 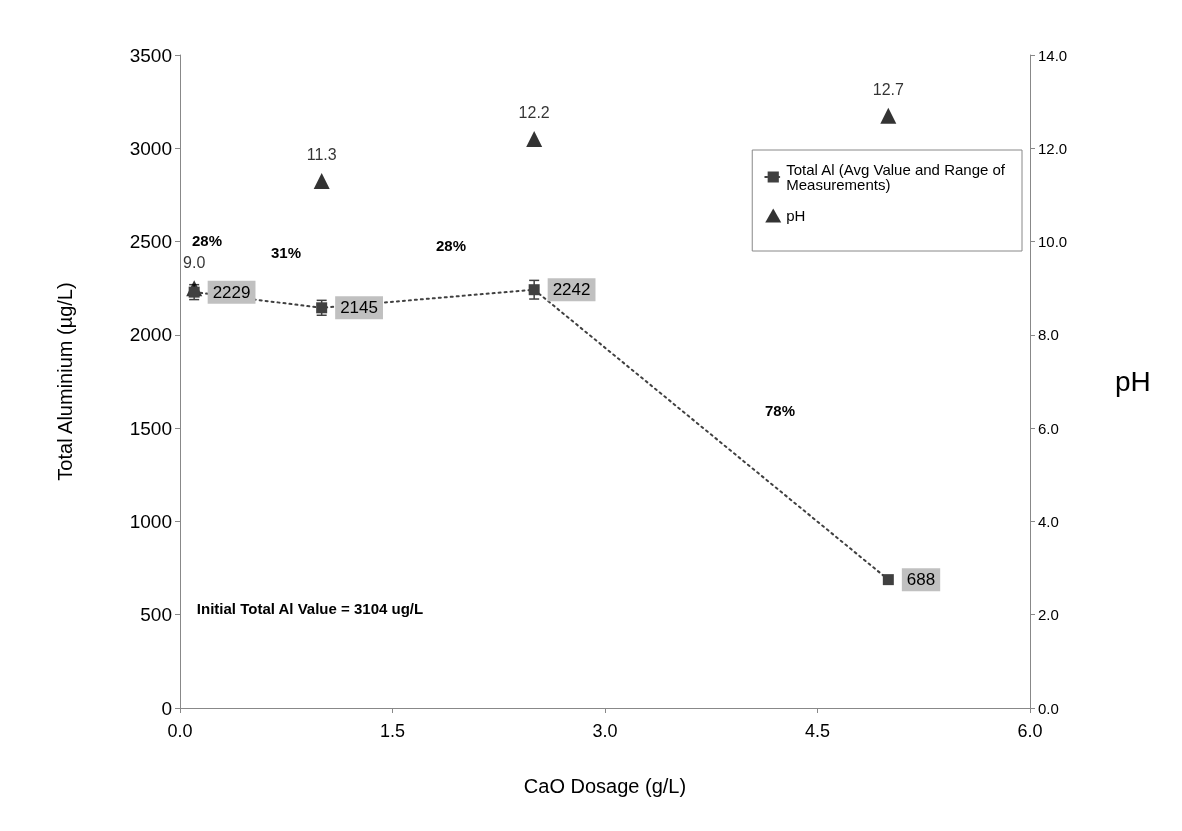 What do you see at coordinates (1133, 381) in the screenshot?
I see `y2-axis-title: pH` at bounding box center [1133, 381].